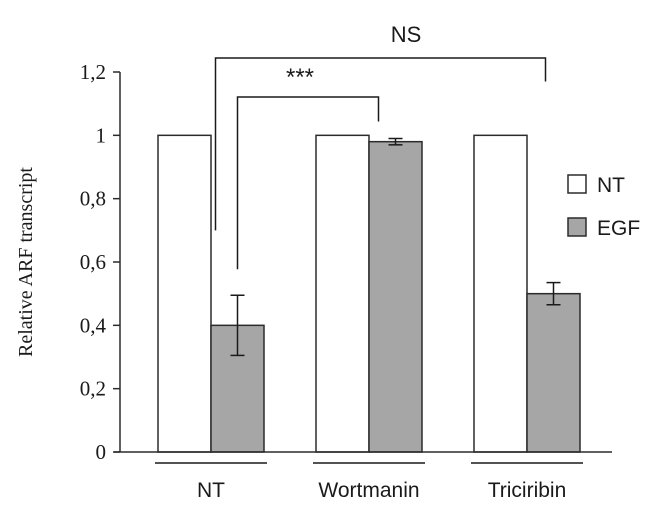  Describe the element at coordinates (93, 325) in the screenshot. I see `y-tick-label: 0,4` at that location.